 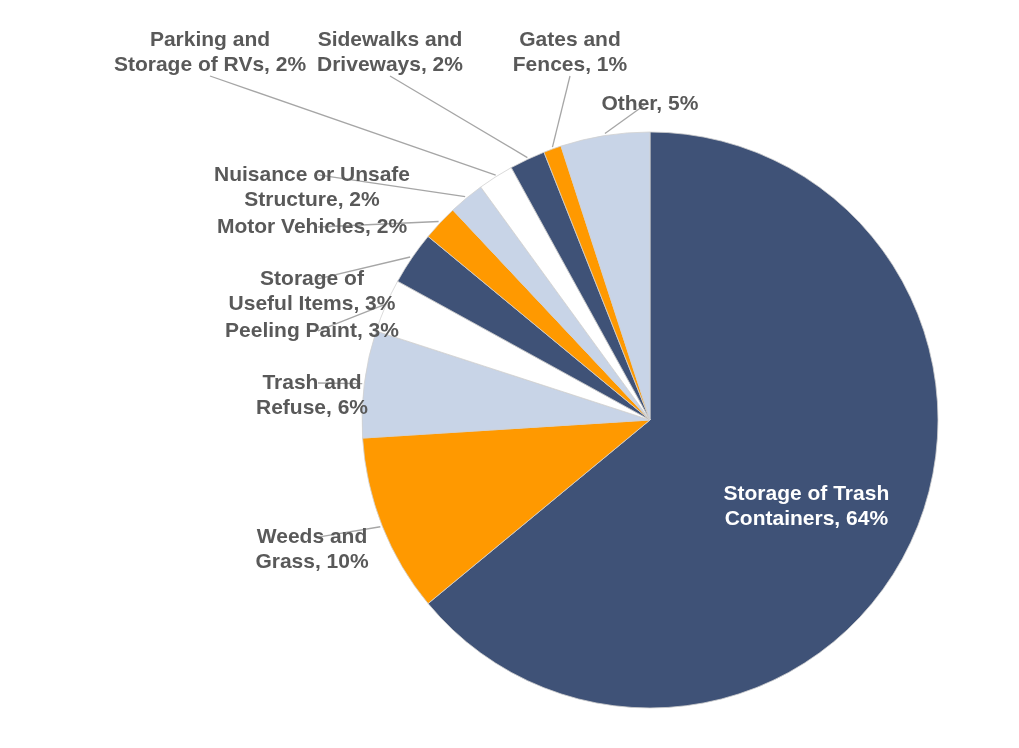 What do you see at coordinates (650, 102) in the screenshot?
I see `slice-label: Other, 5%` at bounding box center [650, 102].